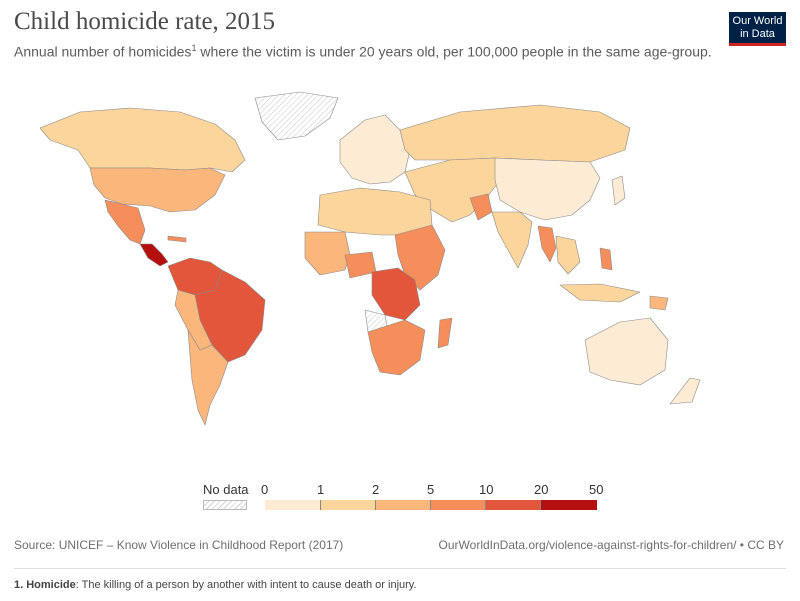  I want to click on region-afghanistan, so click(481, 207).